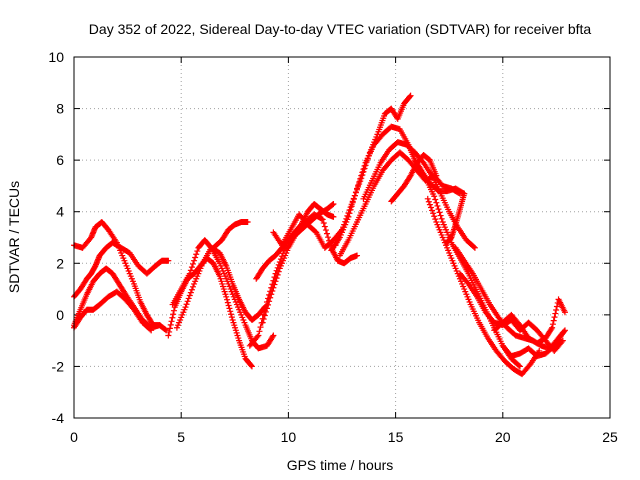 The height and width of the screenshot is (480, 640). What do you see at coordinates (60, 263) in the screenshot?
I see `y-tick-label: 2` at bounding box center [60, 263].